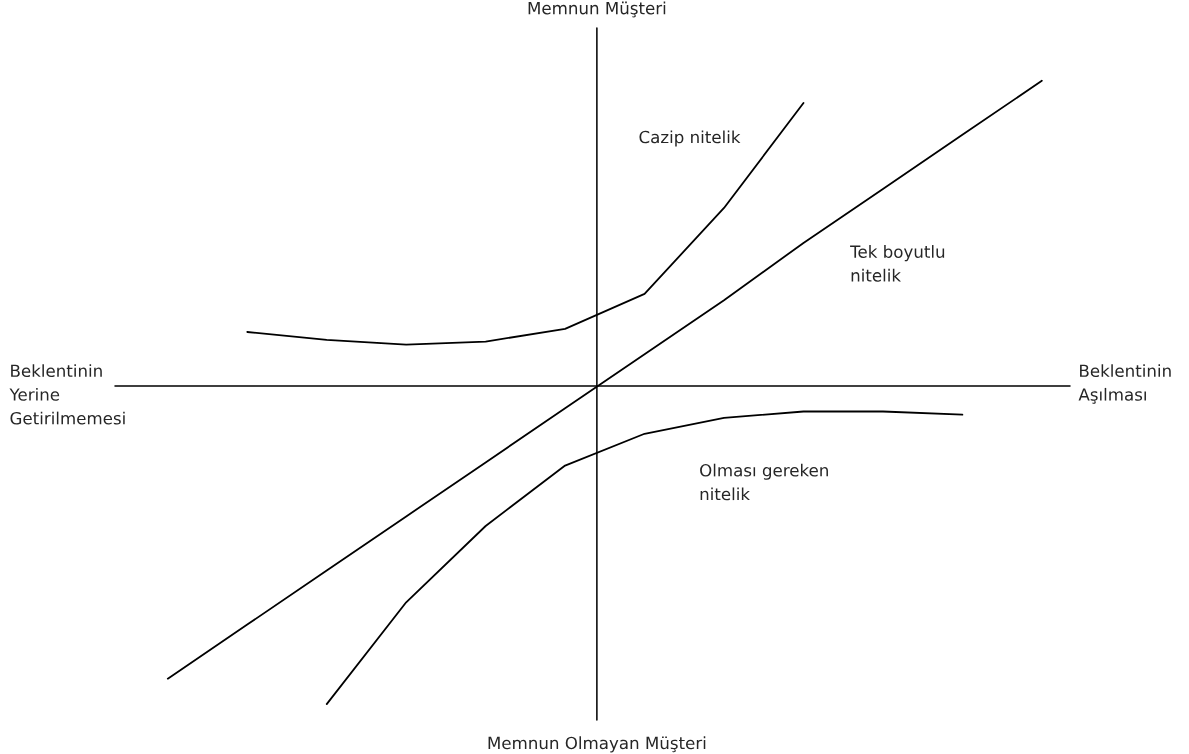 This screenshot has width=1189, height=754. What do you see at coordinates (764, 482) in the screenshot?
I see `text: Olması gereken nitelik` at bounding box center [764, 482].